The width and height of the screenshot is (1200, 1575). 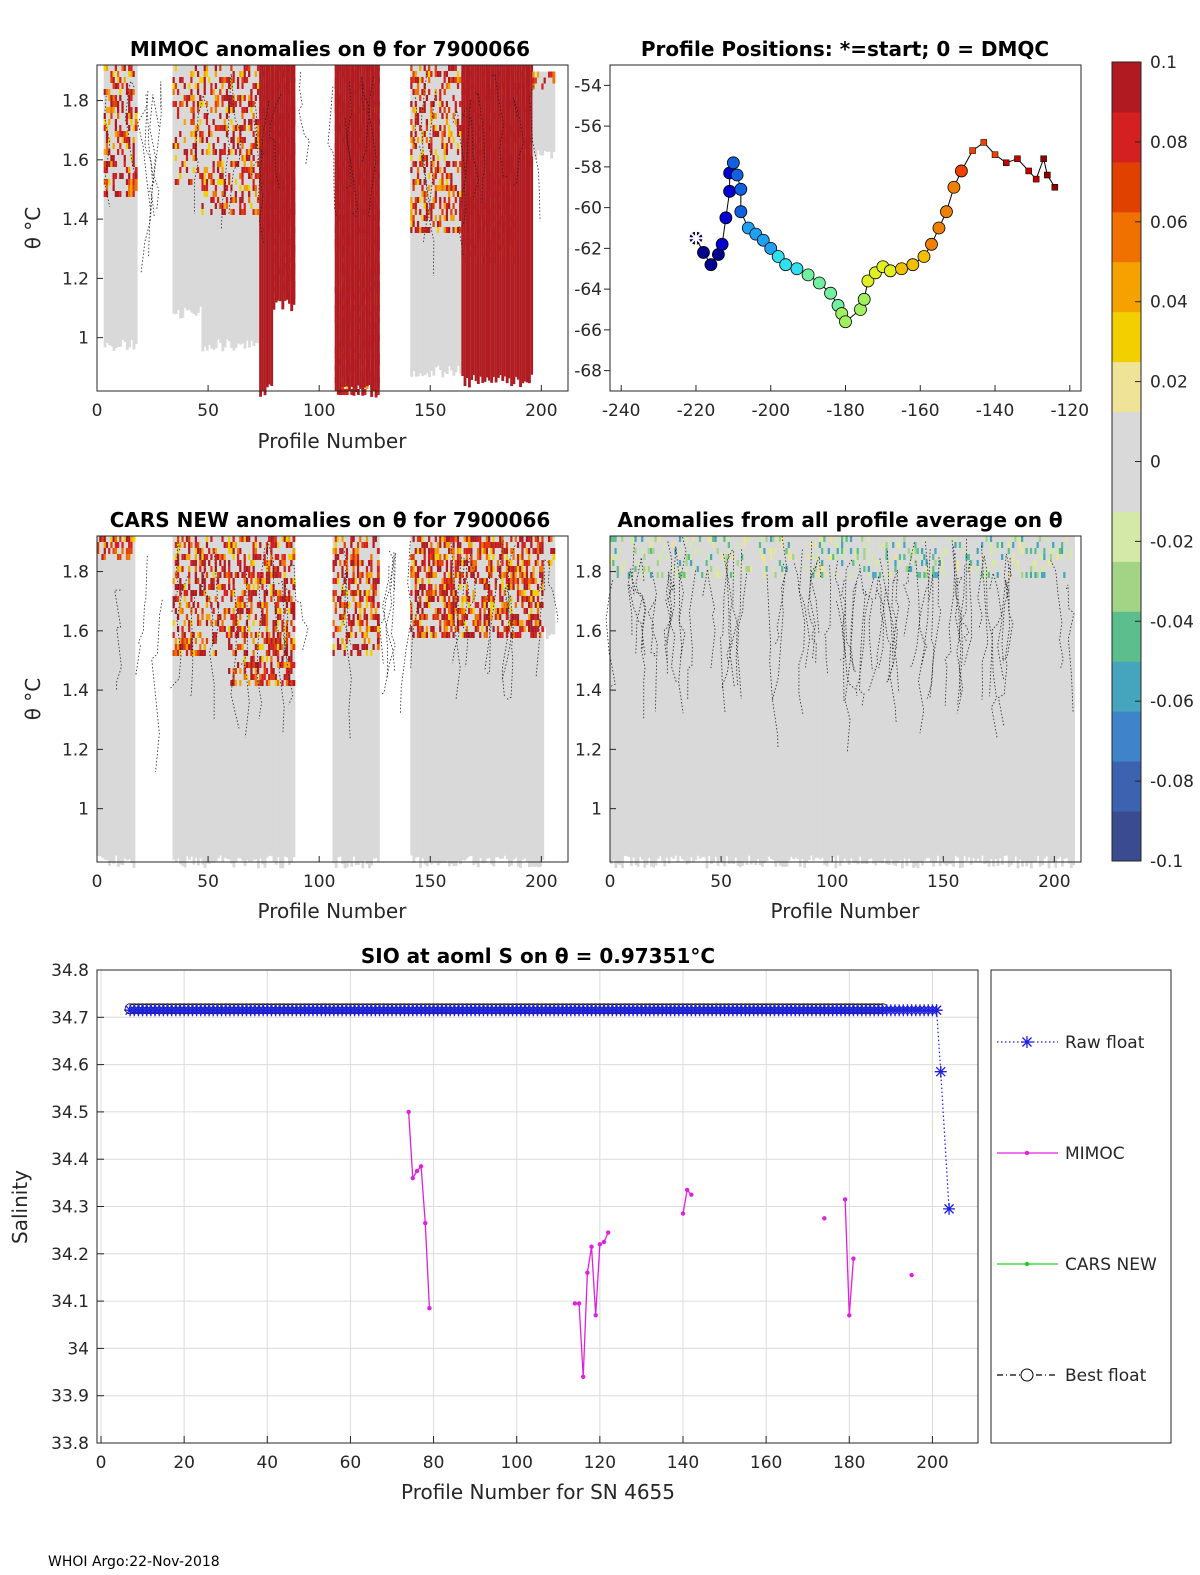 What do you see at coordinates (332, 228) in the screenshot?
I see `mimoc-axes-box` at bounding box center [332, 228].